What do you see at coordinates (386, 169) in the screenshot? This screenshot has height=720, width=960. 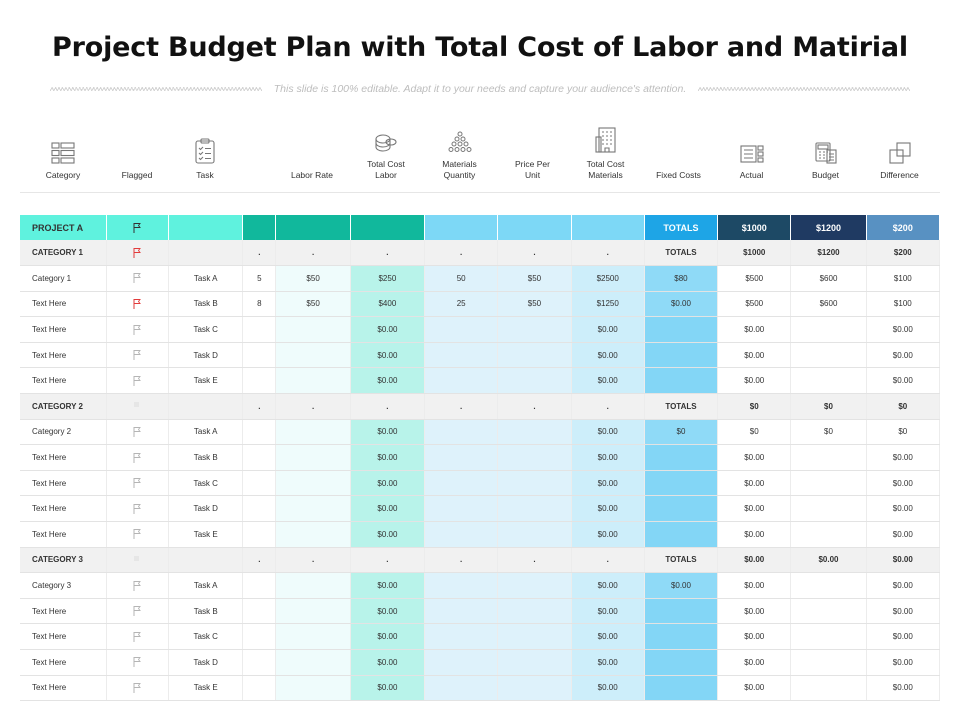 I see `header-label: Total Cost Labor` at bounding box center [386, 169].